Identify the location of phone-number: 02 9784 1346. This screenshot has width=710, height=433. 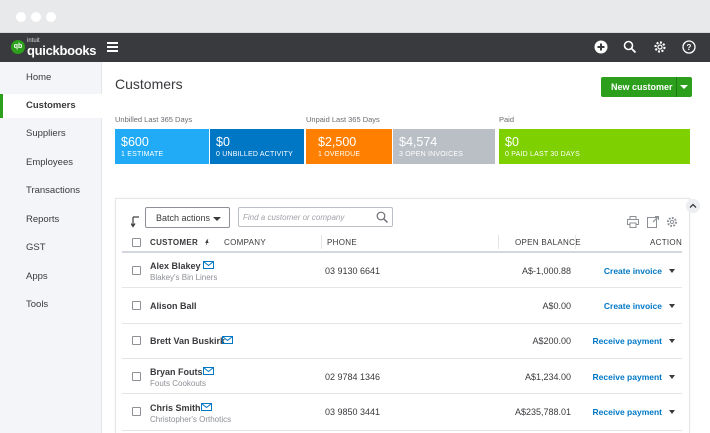
(353, 377).